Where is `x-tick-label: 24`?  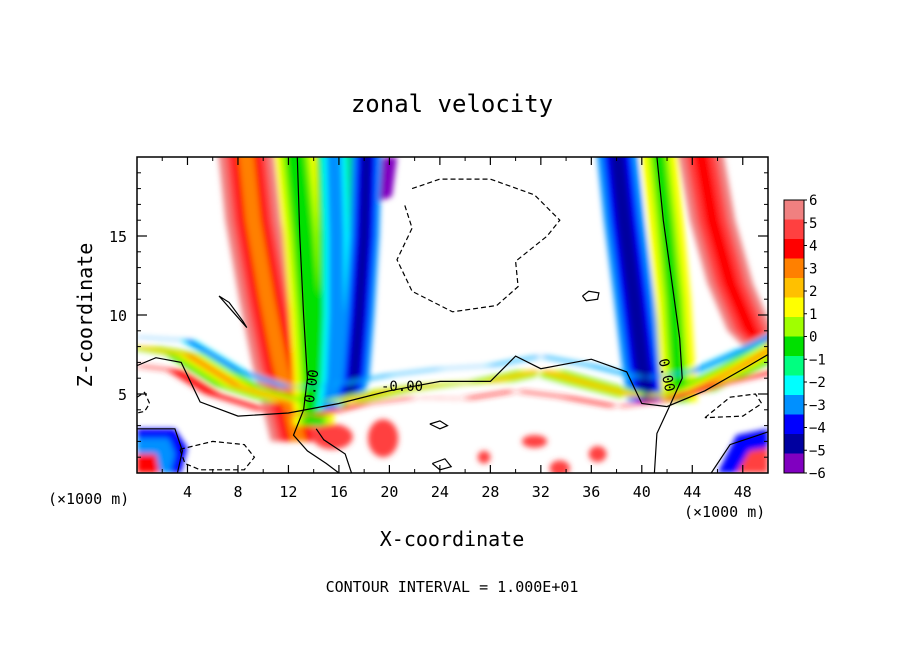 x-tick-label: 24 is located at coordinates (440, 492).